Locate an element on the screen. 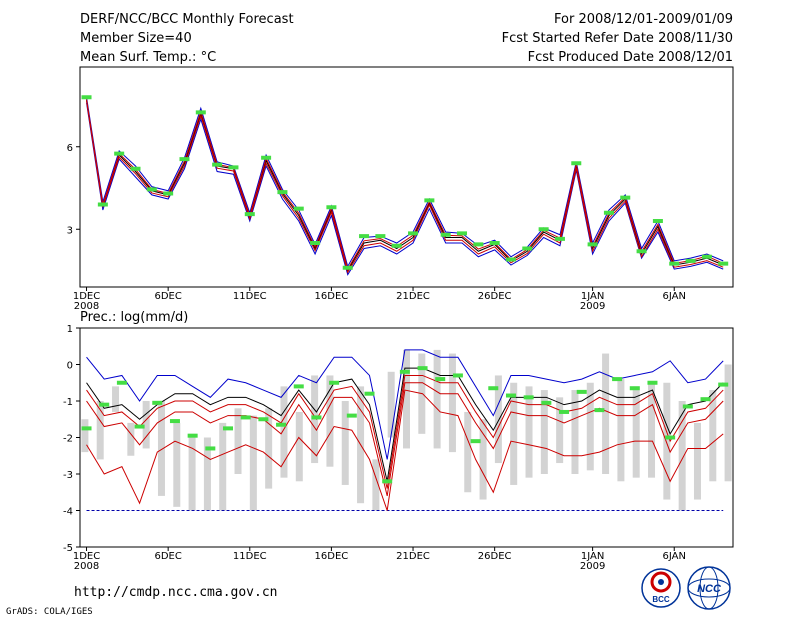  series-line is located at coordinates (405, 439).